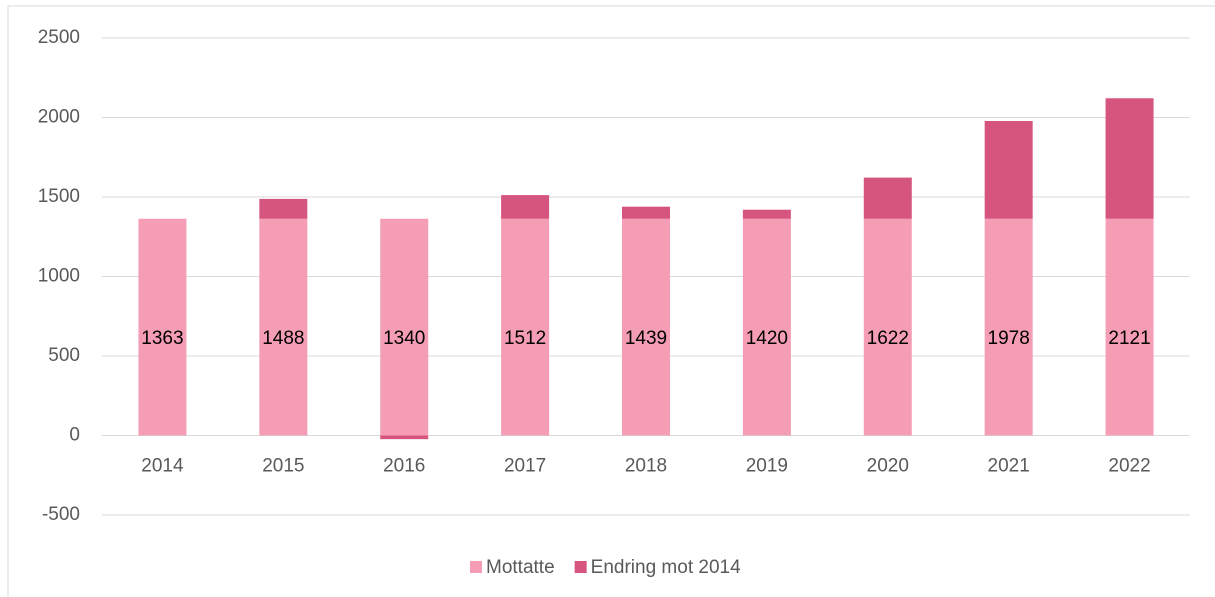  What do you see at coordinates (646, 338) in the screenshot?
I see `data-label: 1439` at bounding box center [646, 338].